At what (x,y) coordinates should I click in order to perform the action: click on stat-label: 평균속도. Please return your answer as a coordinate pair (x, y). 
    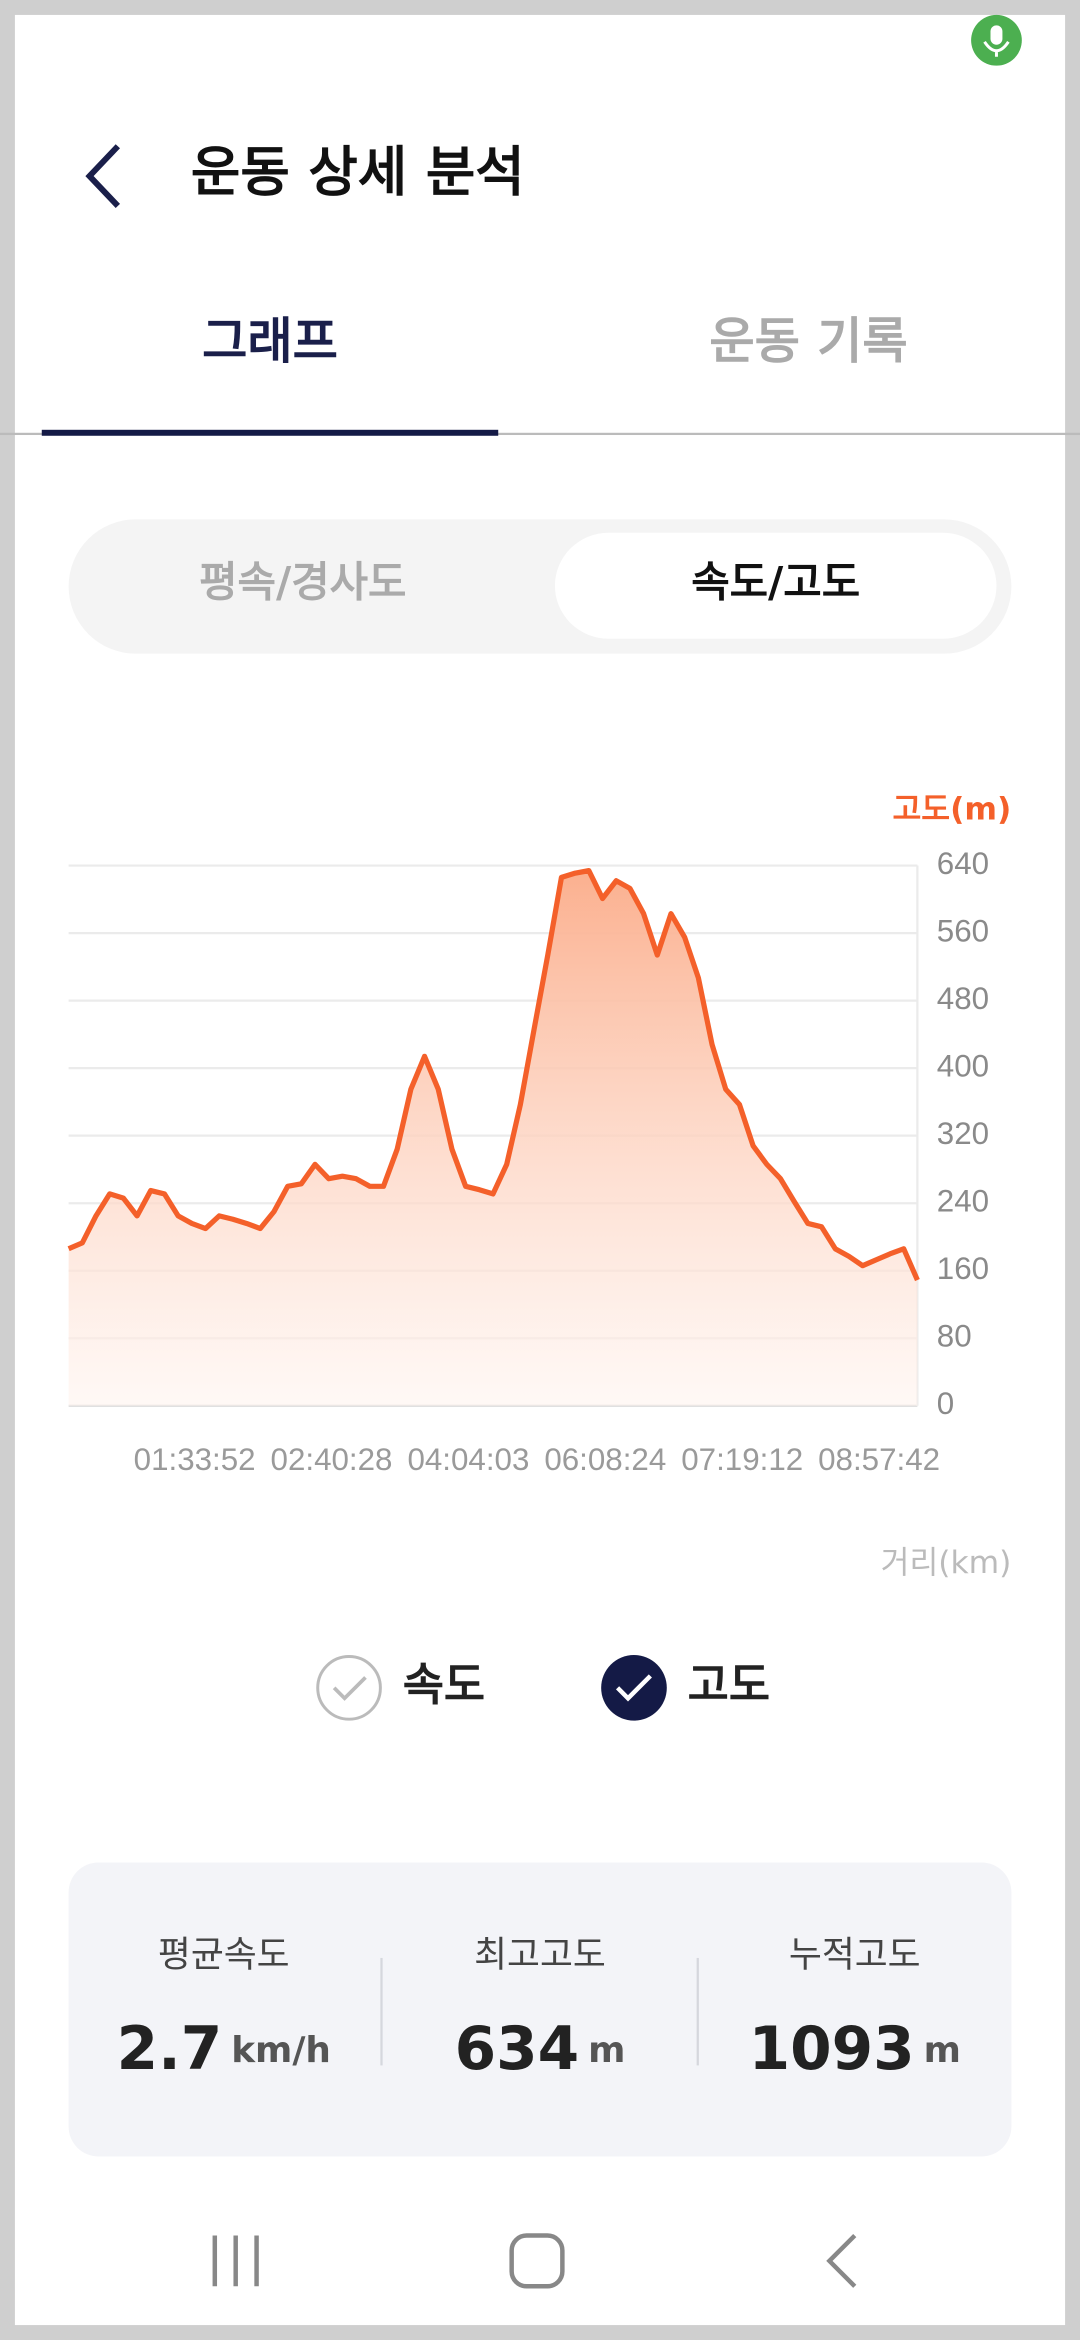
    Looking at the image, I should click on (224, 1954).